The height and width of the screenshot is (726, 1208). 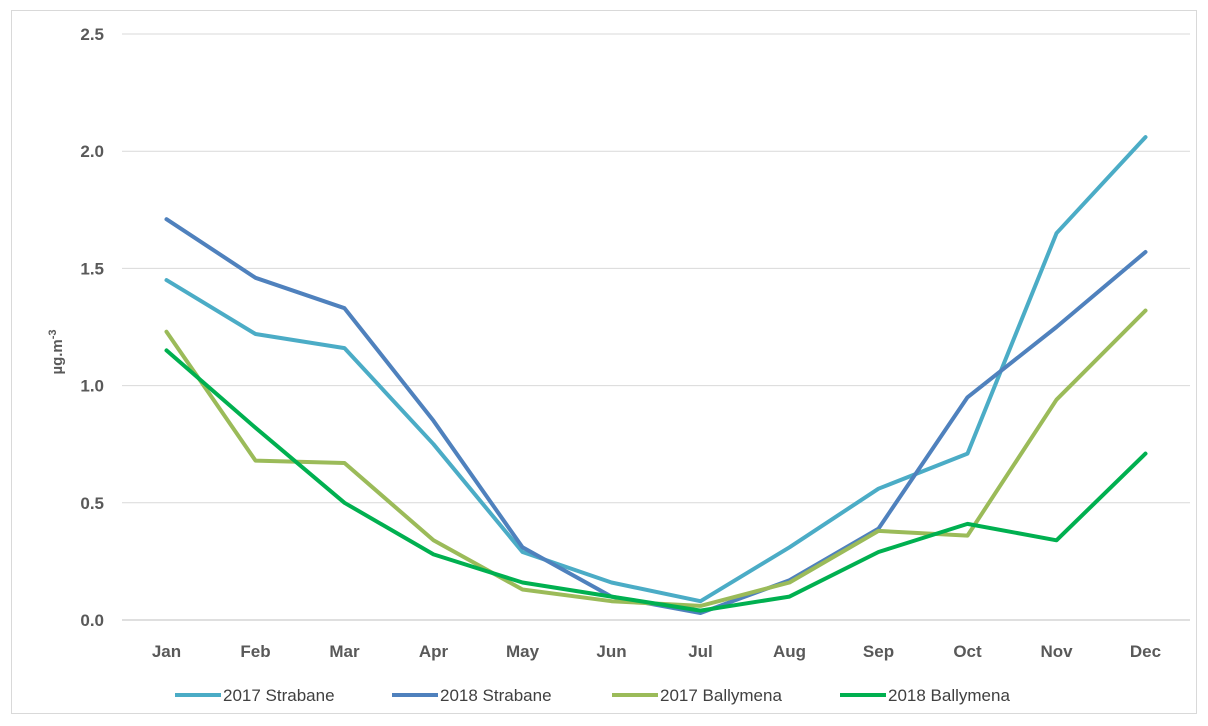 I want to click on legend-item: 2018 Ballymena, so click(x=925, y=695).